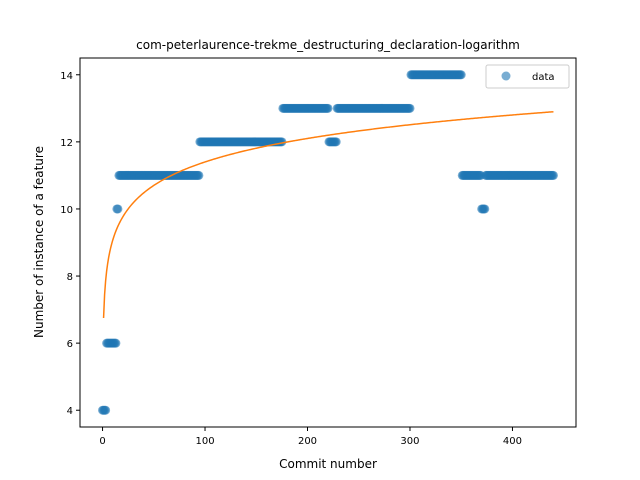 This screenshot has height=480, width=640. I want to click on legend: data, so click(527, 76).